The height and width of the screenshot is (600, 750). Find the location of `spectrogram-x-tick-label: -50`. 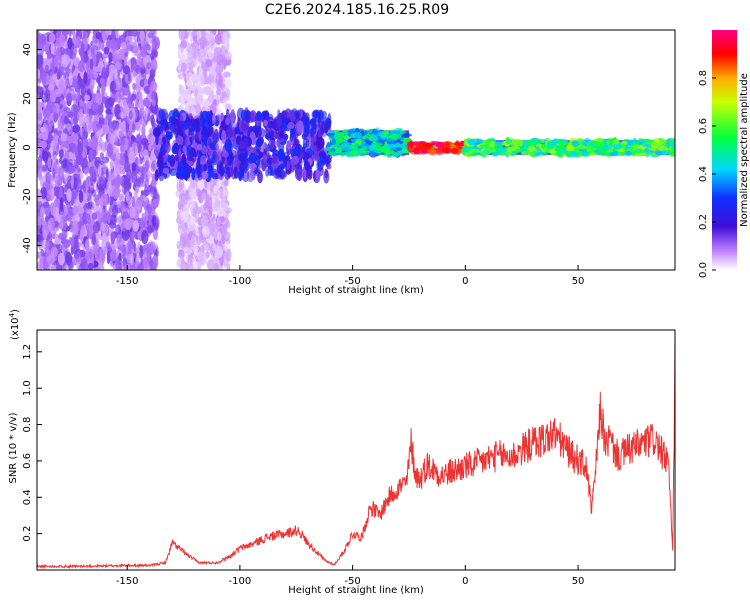

spectrogram-x-tick-label: -50 is located at coordinates (352, 281).